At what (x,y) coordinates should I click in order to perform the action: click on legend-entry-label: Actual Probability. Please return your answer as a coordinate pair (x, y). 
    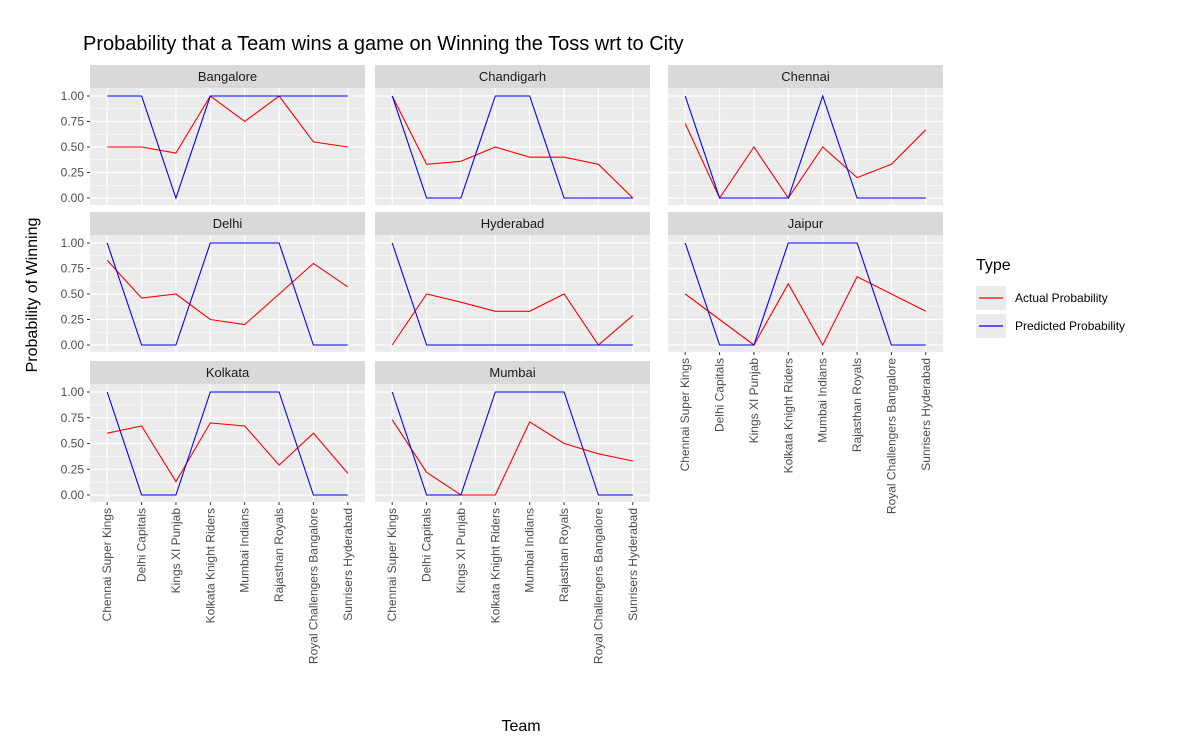
    Looking at the image, I should click on (1061, 298).